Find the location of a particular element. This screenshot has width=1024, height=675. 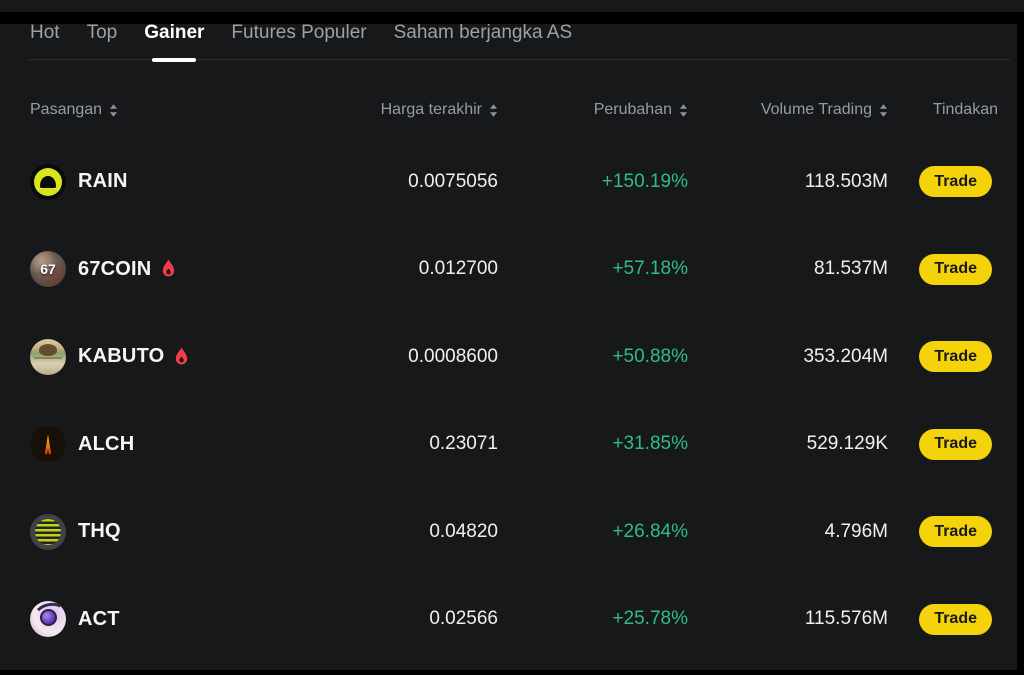

change-percent: +150.19% is located at coordinates (644, 181).